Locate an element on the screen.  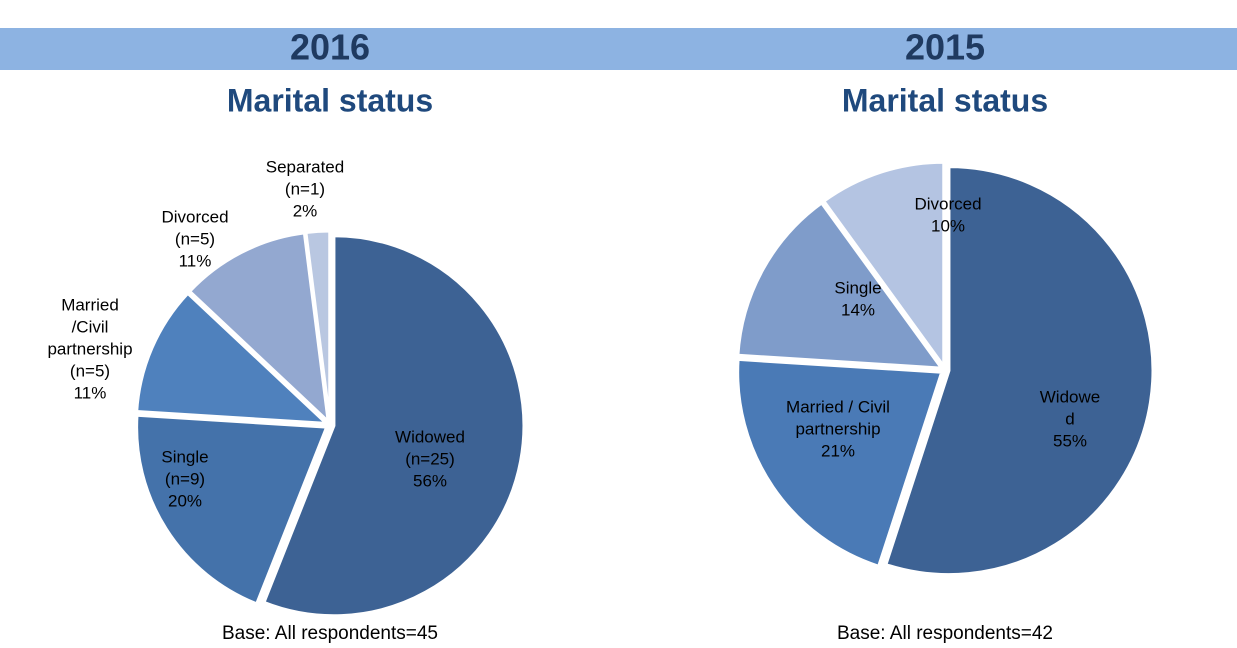
base-note: Base: All respondents=42 is located at coordinates (945, 633).